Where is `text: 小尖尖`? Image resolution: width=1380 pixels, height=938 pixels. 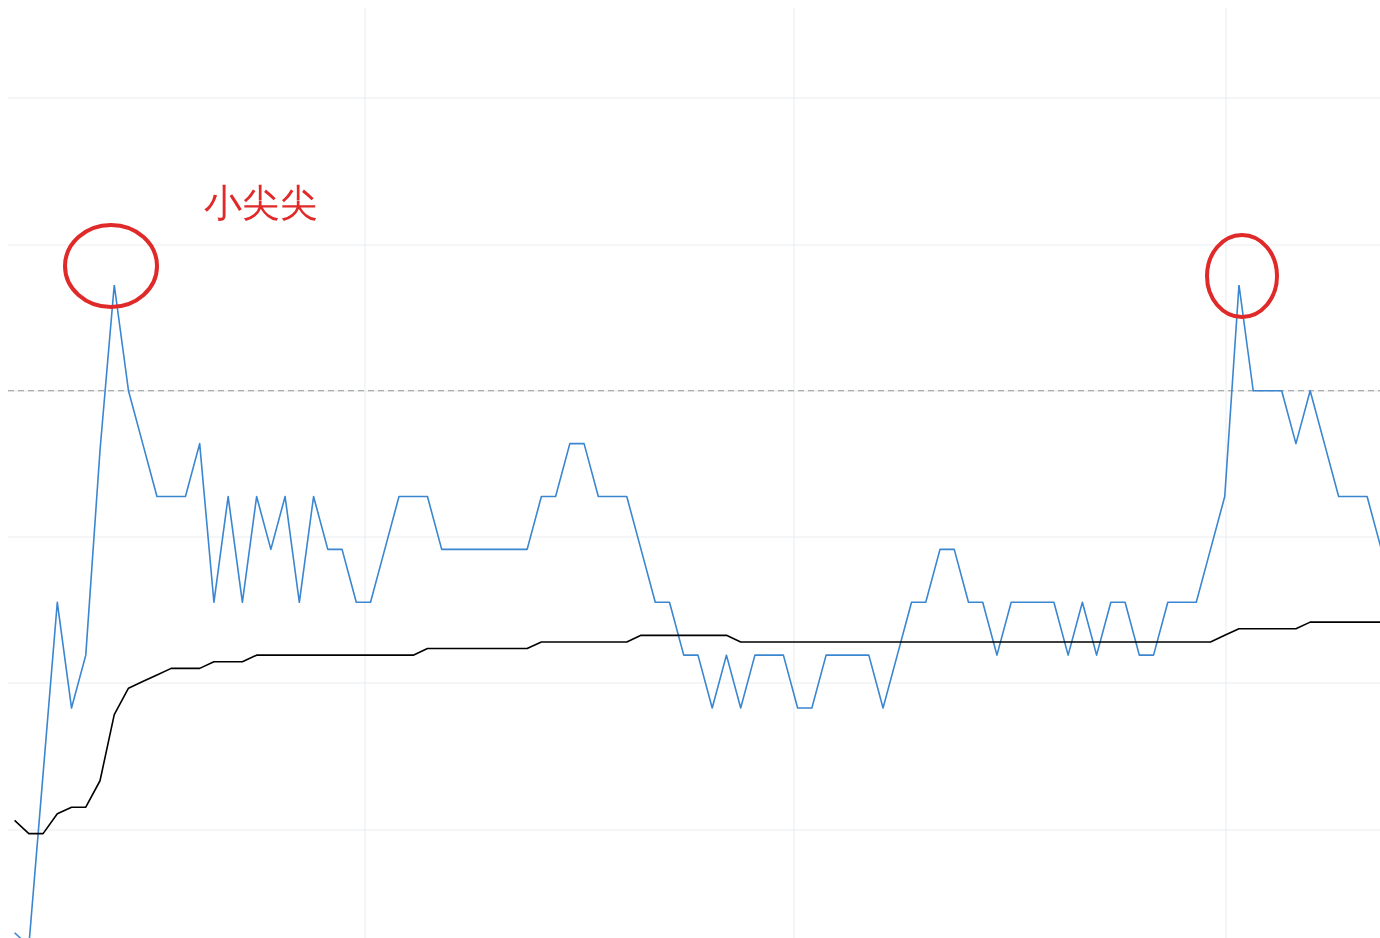 text: 小尖尖 is located at coordinates (261, 203).